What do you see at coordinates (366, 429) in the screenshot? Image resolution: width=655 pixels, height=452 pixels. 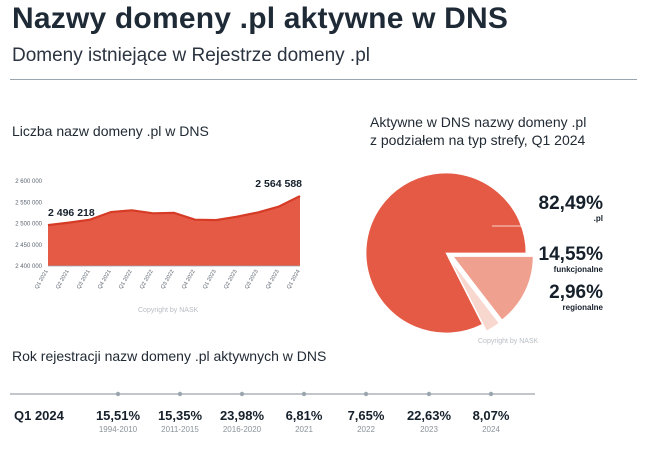 I see `timeline-period-label: 2022` at bounding box center [366, 429].